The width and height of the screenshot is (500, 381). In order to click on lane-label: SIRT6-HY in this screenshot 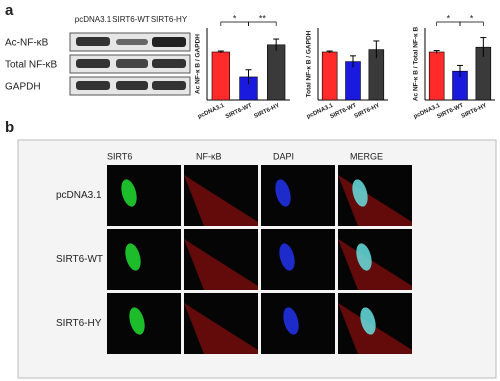, I will do `click(169, 19)`.